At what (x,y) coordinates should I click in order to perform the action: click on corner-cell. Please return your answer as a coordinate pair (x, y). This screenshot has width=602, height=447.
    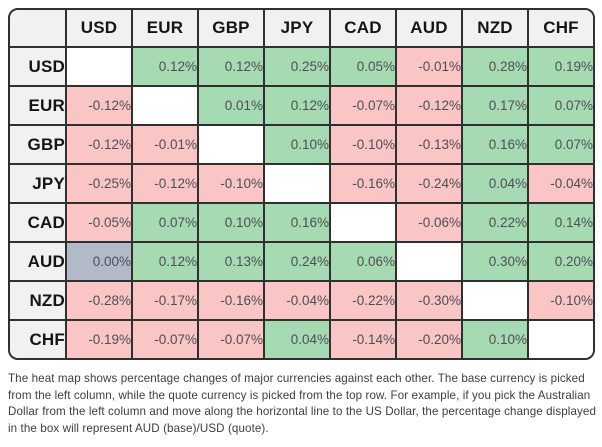
    Looking at the image, I should click on (37, 28).